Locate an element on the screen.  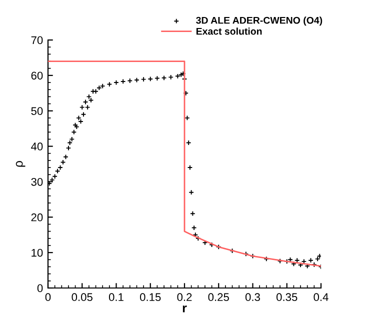
x-axis-title: r is located at coordinates (184, 309).